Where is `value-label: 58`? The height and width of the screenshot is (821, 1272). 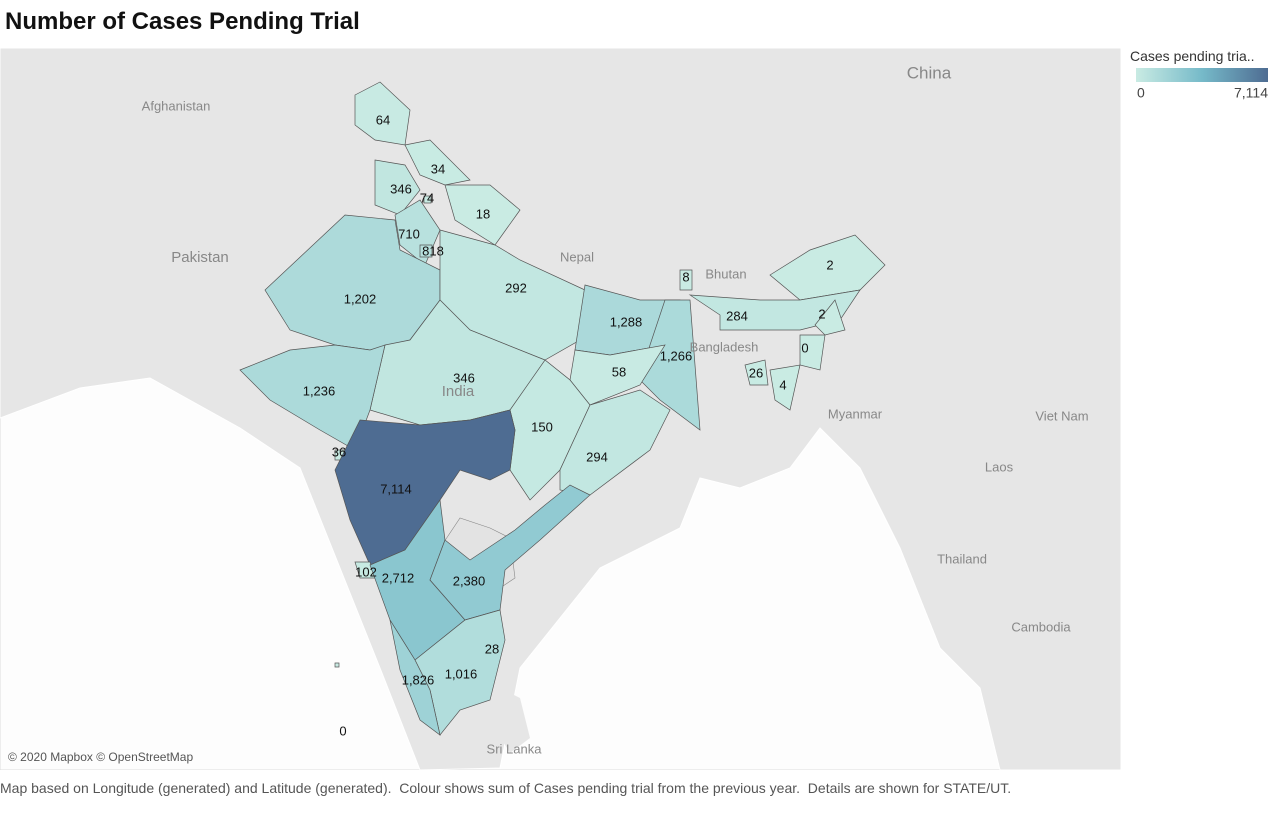 value-label: 58 is located at coordinates (619, 371).